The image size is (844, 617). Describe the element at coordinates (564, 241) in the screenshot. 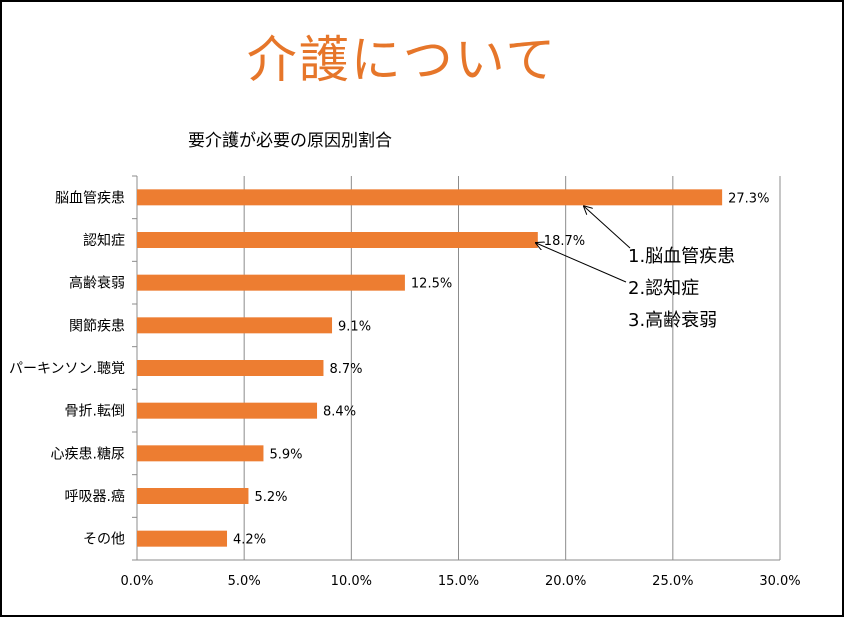

I see `data-label: 18.7%` at that location.